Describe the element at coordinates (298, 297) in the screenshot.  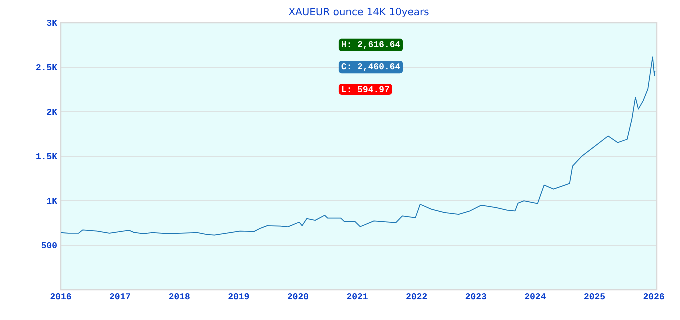
I see `x-tick-label: 2020` at that location.